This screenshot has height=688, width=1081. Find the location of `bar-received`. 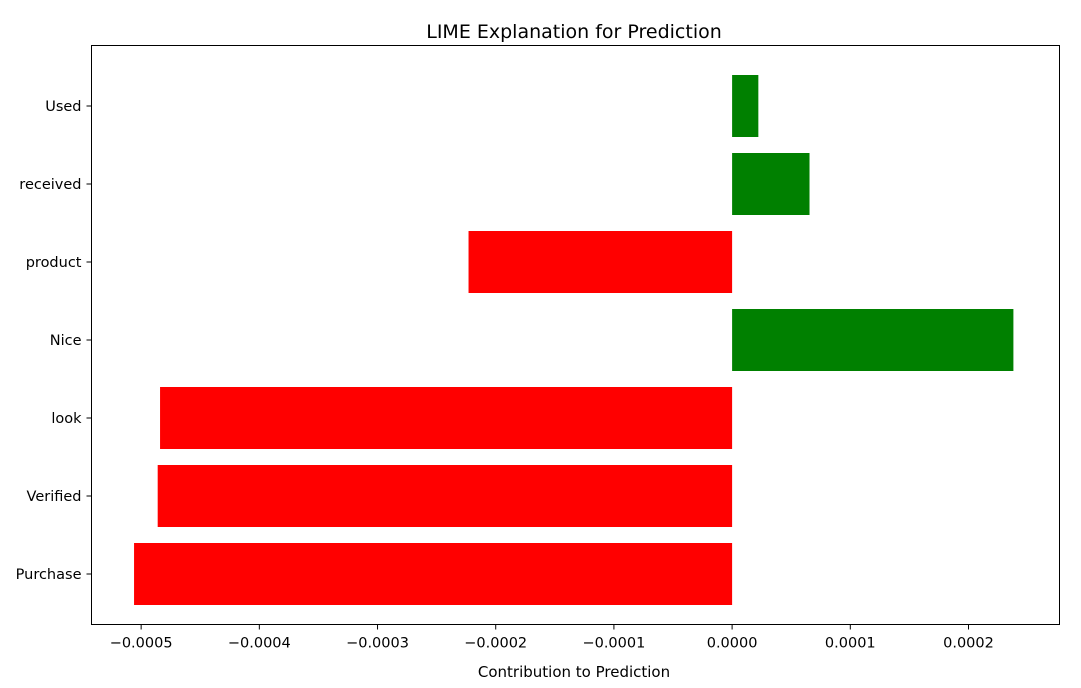

bar-received is located at coordinates (771, 184).